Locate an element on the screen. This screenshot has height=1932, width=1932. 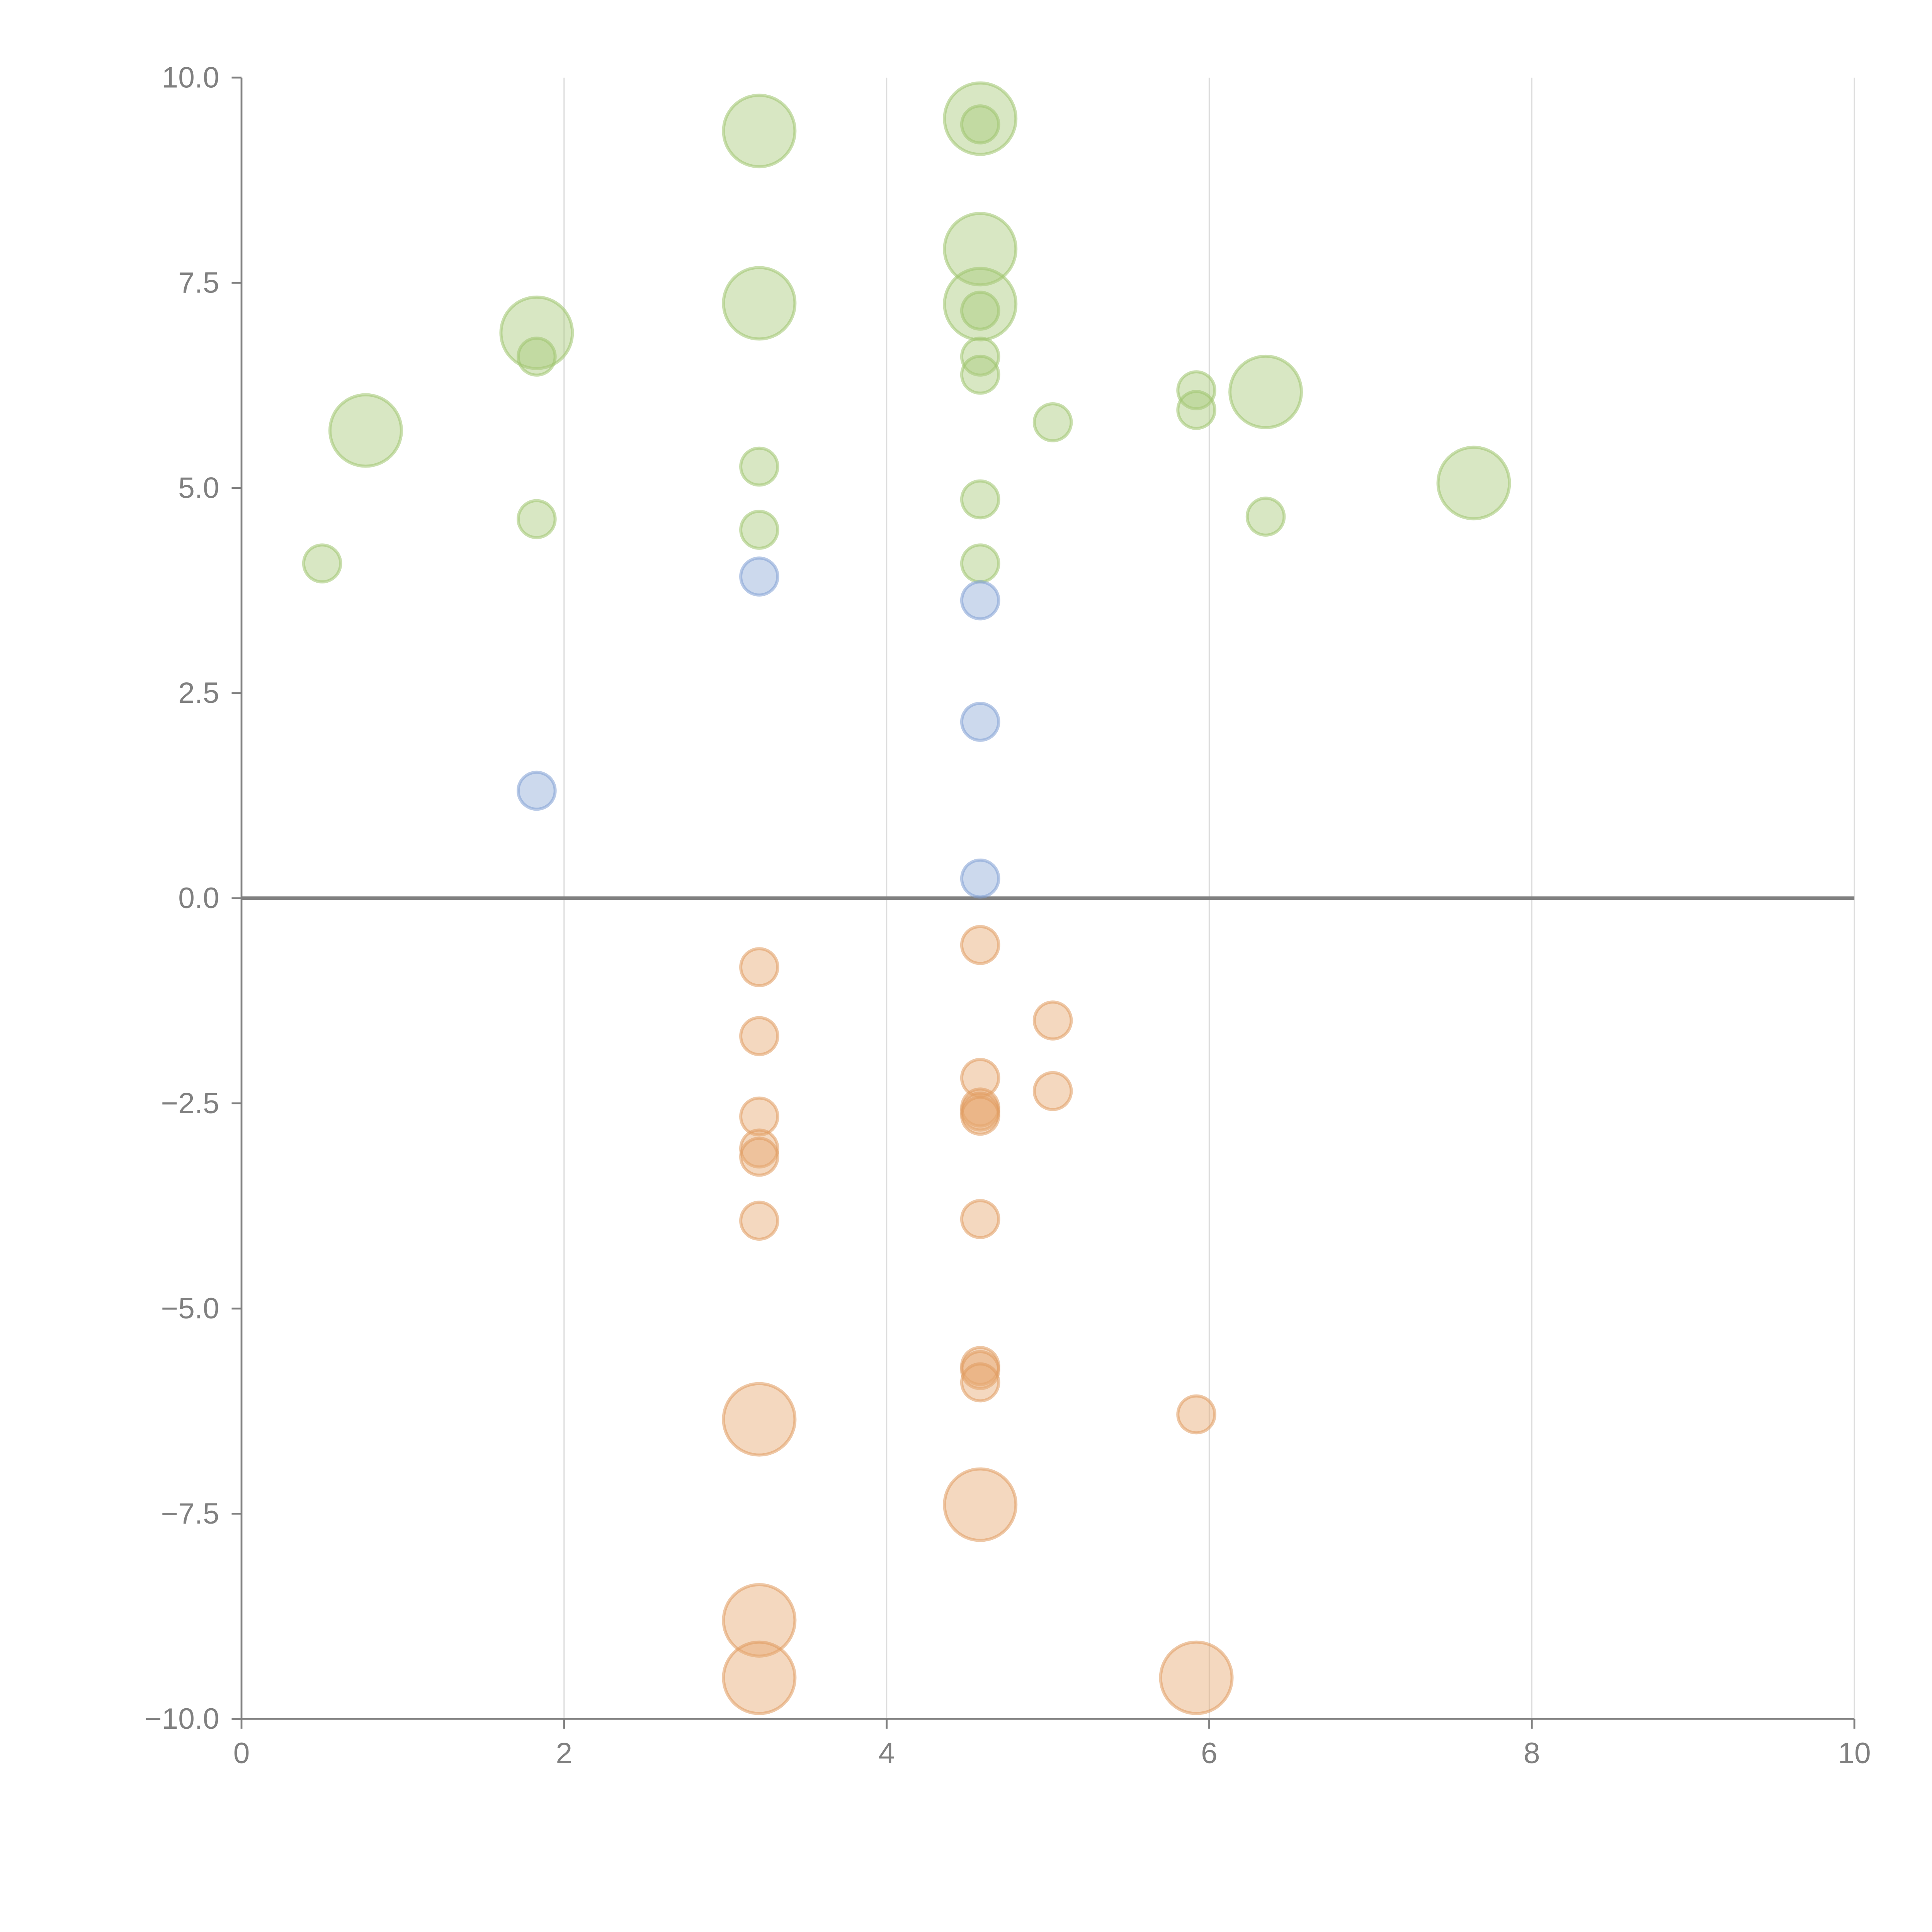
series-blue is located at coordinates (759, 727).